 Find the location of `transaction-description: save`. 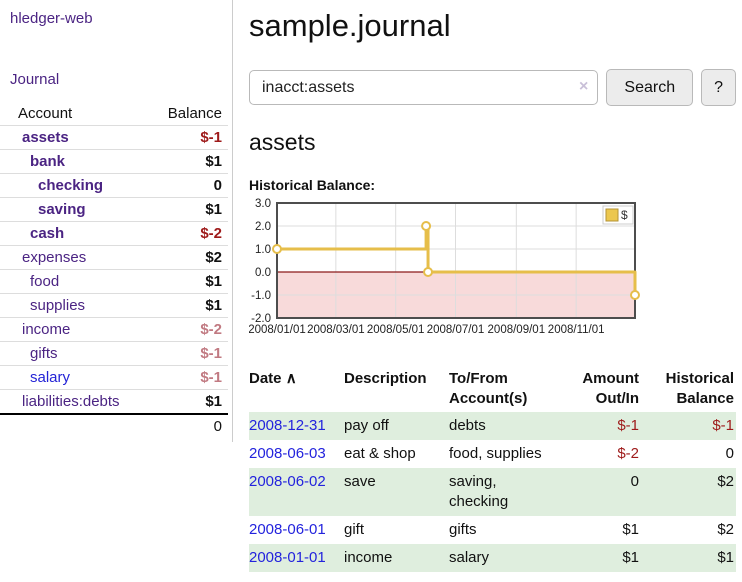

transaction-description: save is located at coordinates (360, 481).